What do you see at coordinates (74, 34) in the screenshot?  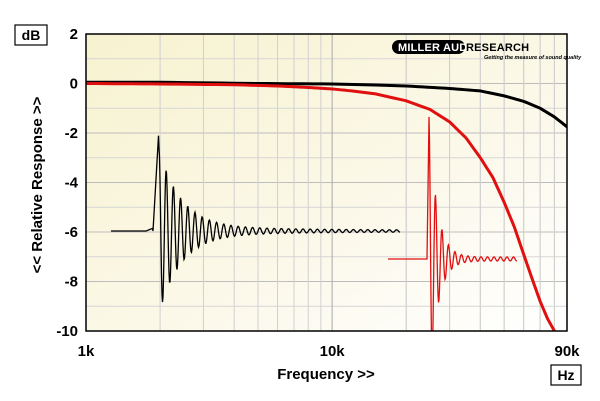 I see `y-tick-label: 2` at bounding box center [74, 34].